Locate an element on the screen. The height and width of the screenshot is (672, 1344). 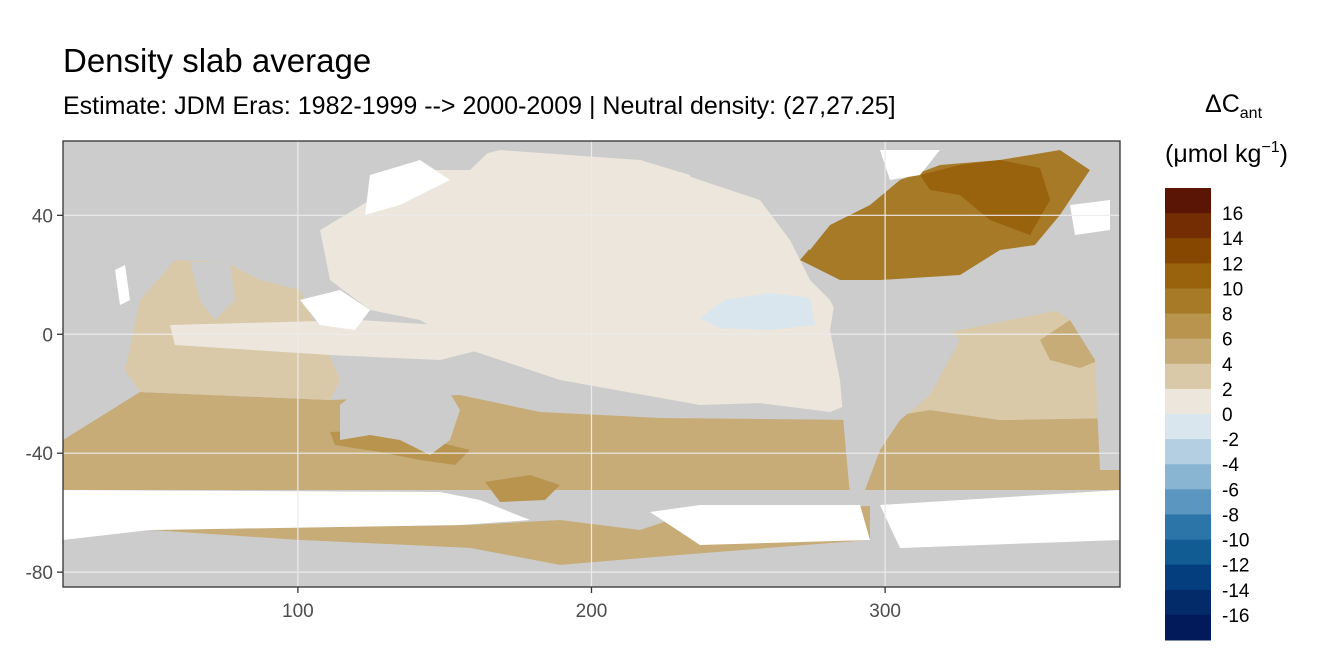
legend-break-label: 14 is located at coordinates (1233, 239).